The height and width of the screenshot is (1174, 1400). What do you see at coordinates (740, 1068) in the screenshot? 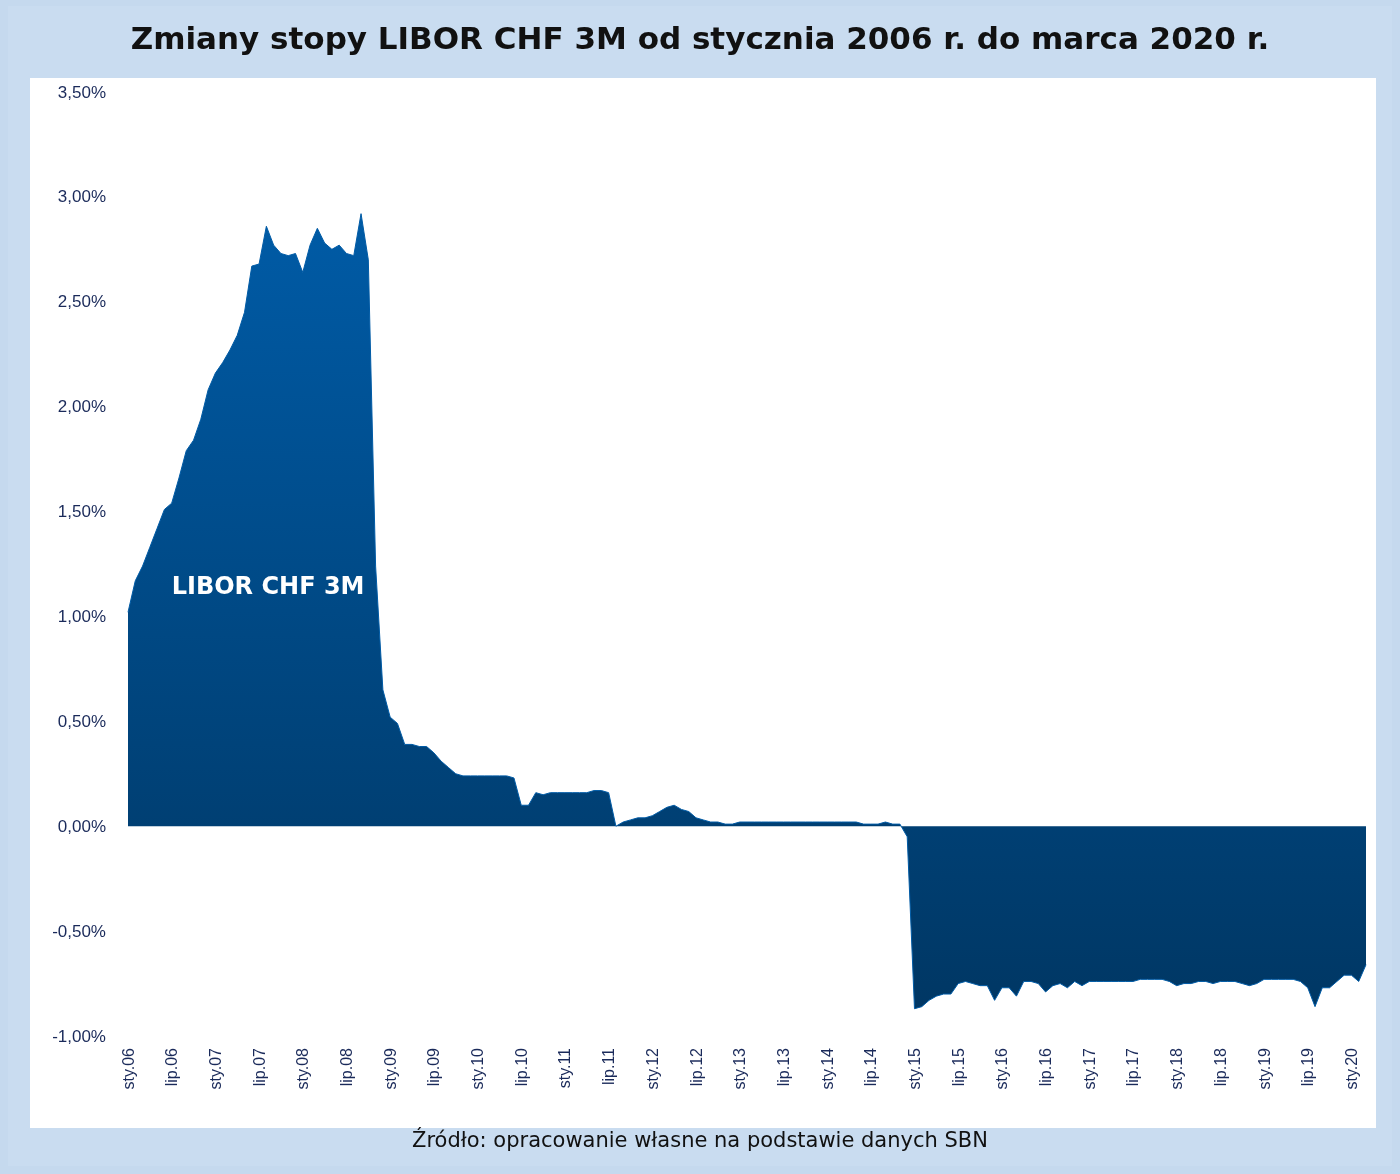
I see `x-tick-label: sty.13` at bounding box center [740, 1068].